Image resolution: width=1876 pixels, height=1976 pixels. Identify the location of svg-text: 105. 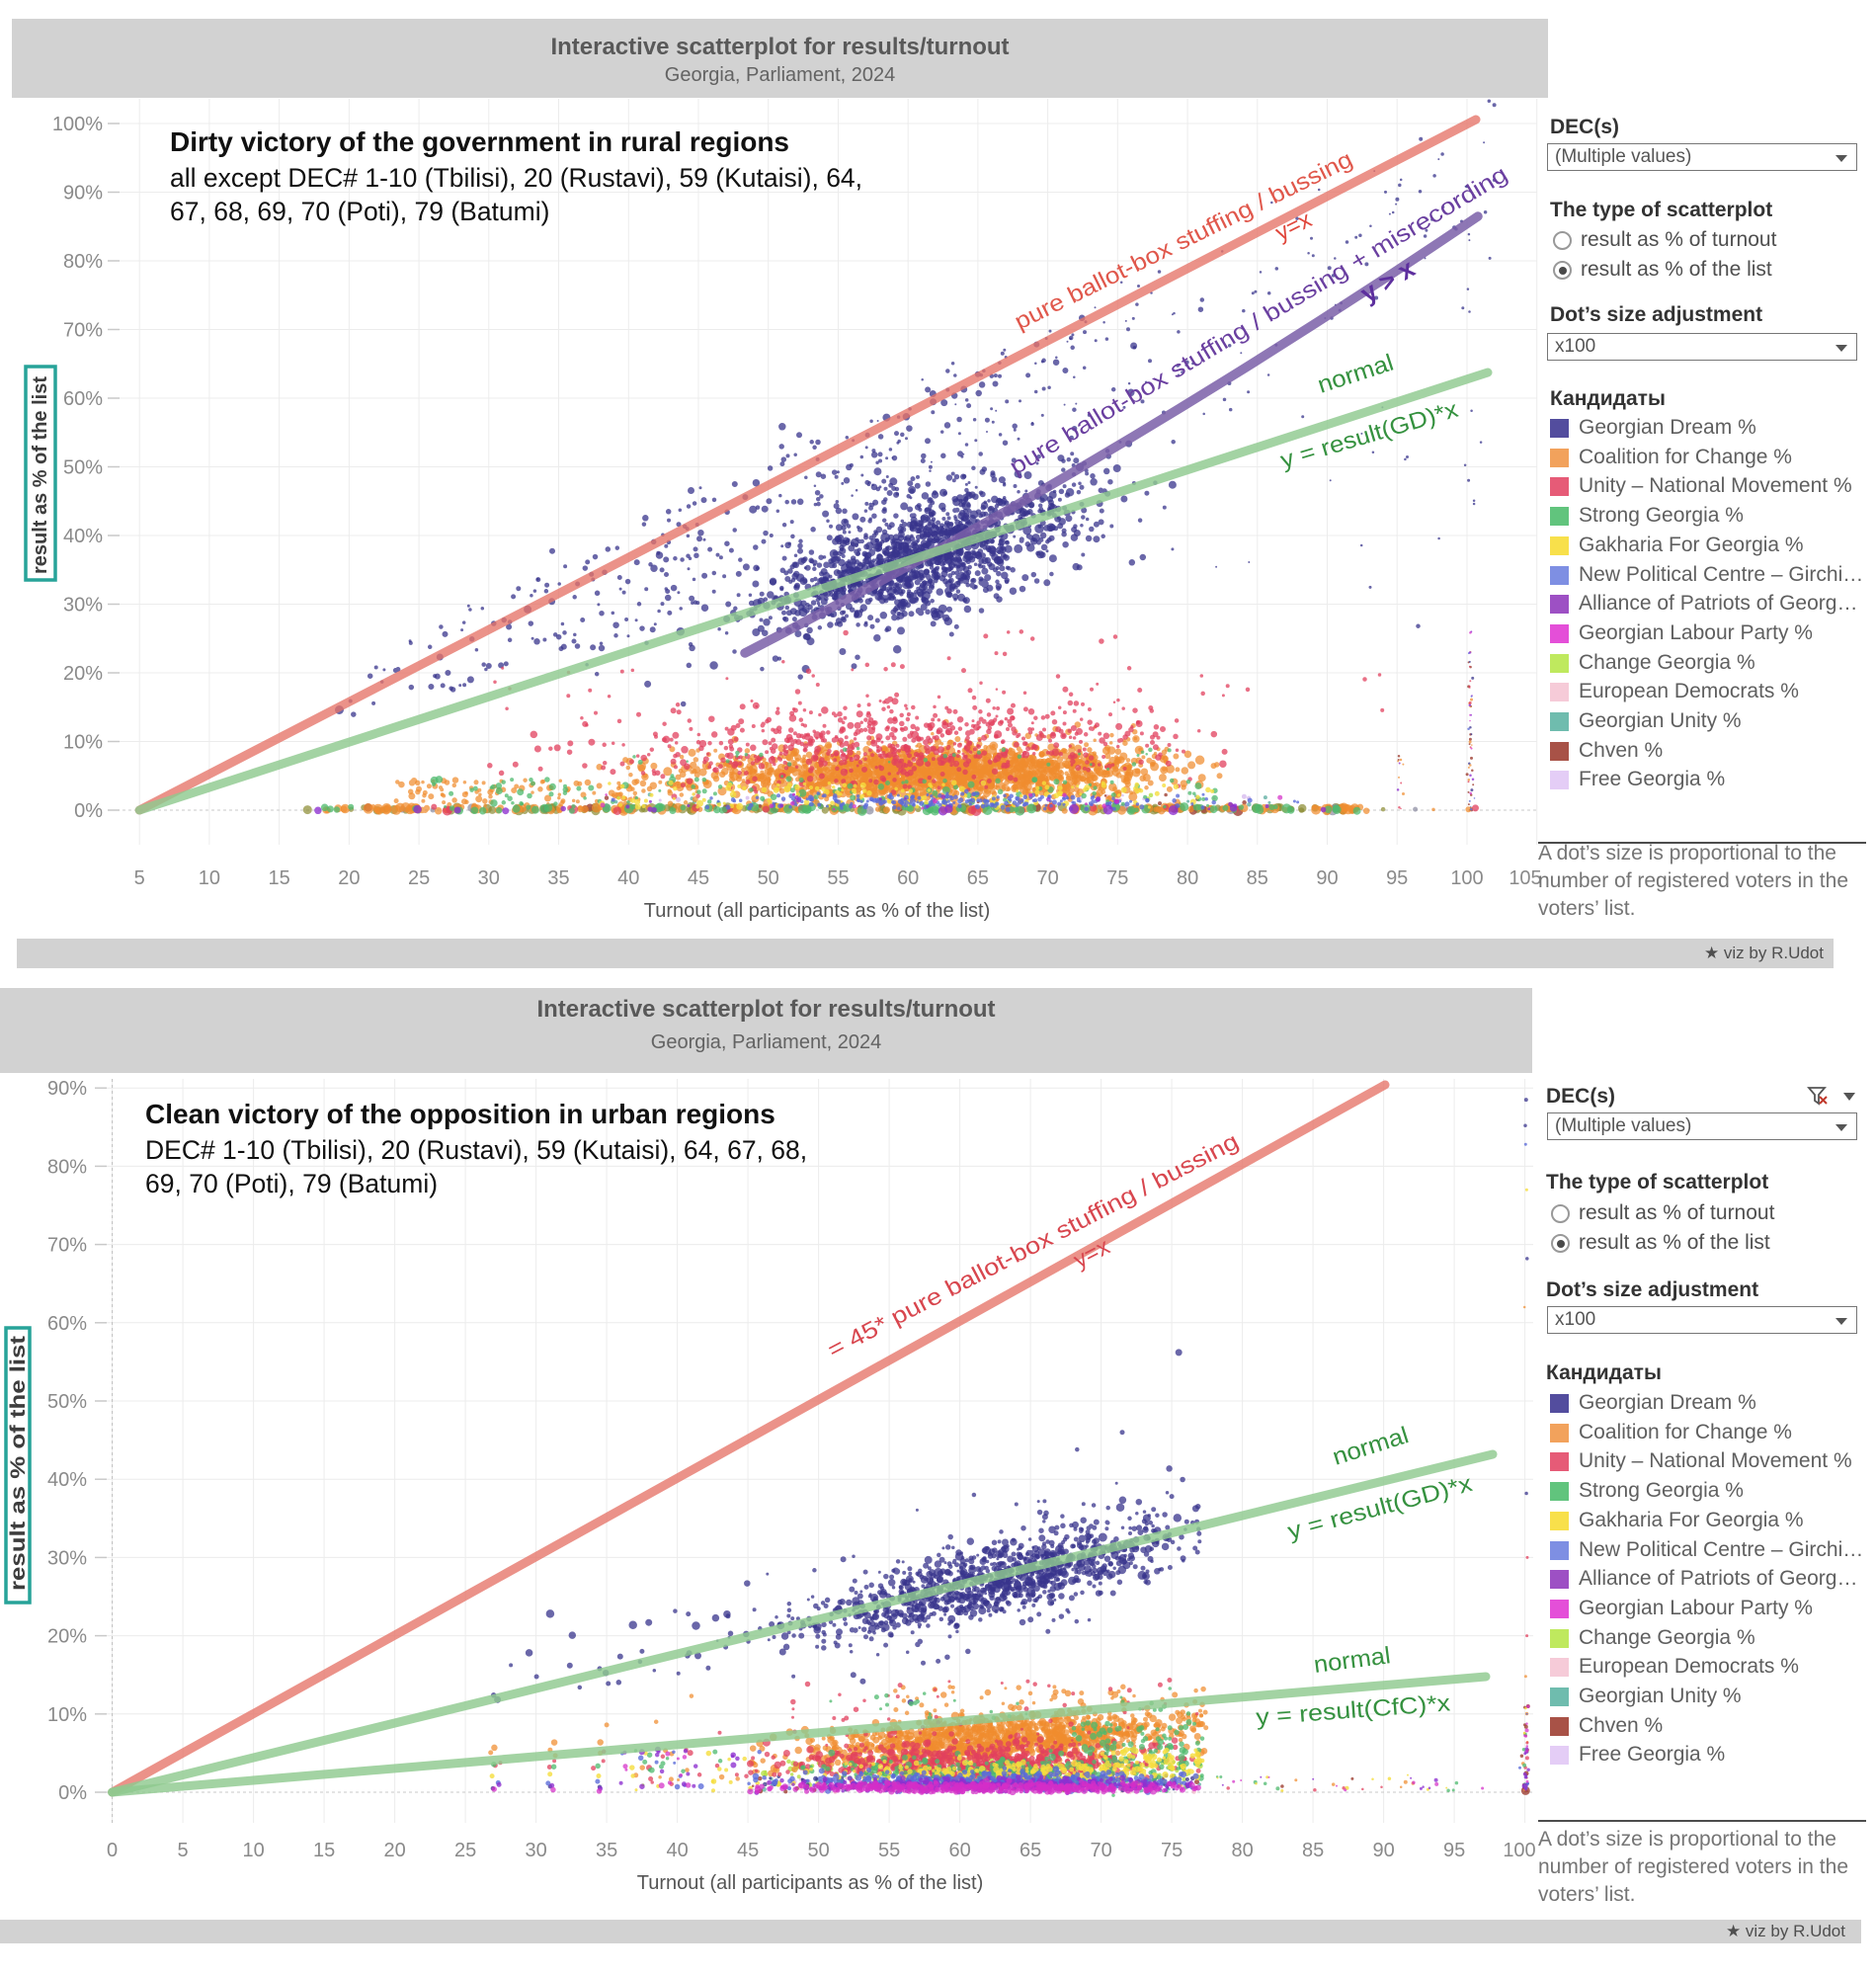
(1525, 878).